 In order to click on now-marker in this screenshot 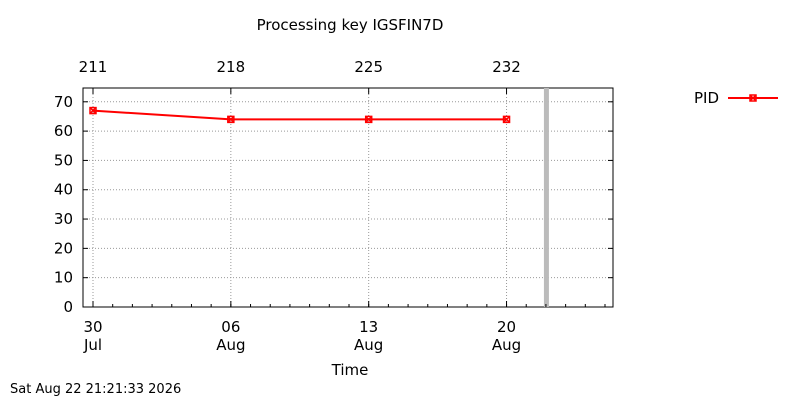, I will do `click(546, 197)`.